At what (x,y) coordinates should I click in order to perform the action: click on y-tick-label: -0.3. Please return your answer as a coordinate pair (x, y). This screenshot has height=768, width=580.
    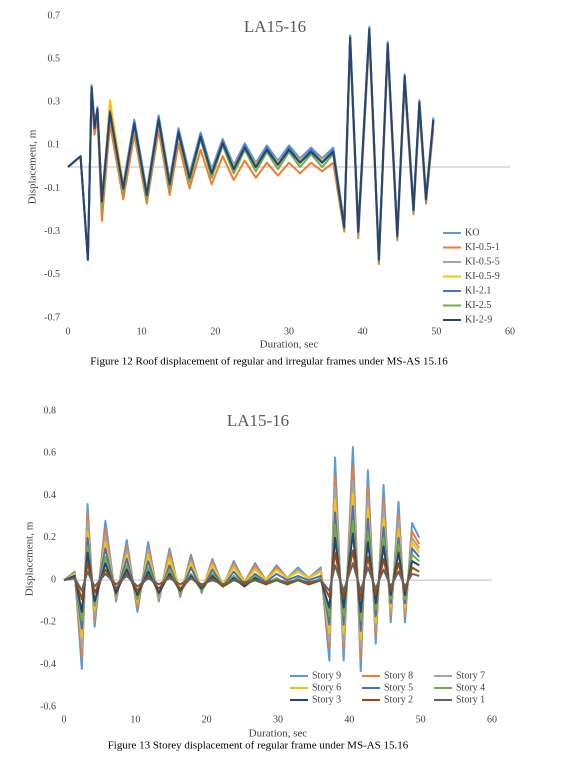
    Looking at the image, I should click on (52, 231).